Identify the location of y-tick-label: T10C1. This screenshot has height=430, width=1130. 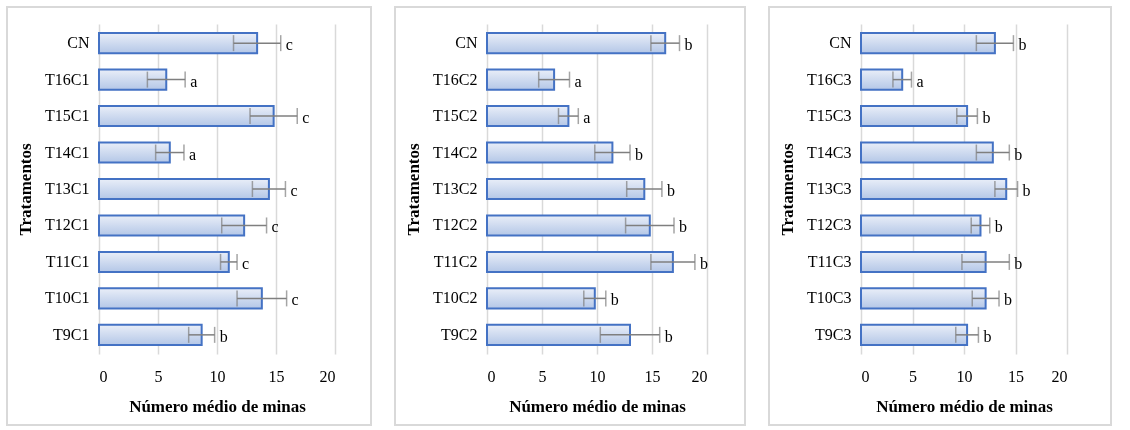
(67, 298).